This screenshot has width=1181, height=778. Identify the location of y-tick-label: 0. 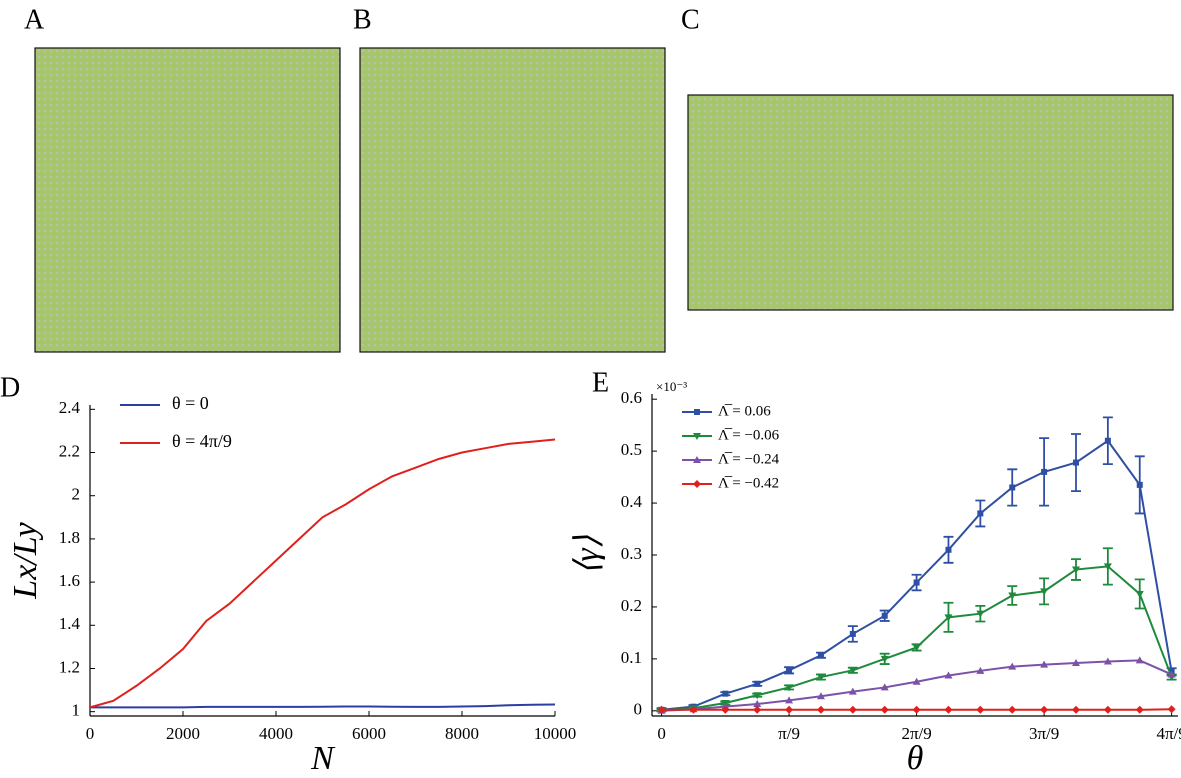
(638, 709).